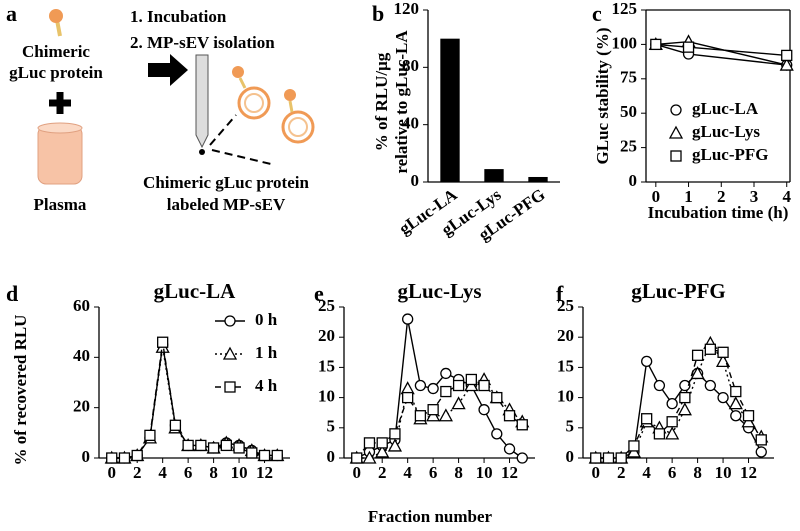  I want to click on legend-label: 4 h, so click(266, 385).